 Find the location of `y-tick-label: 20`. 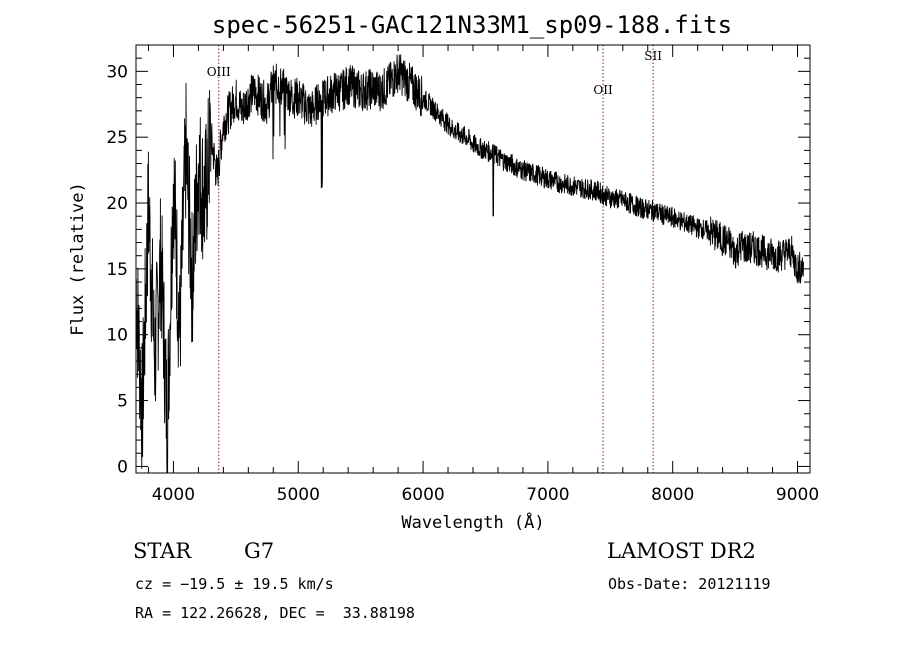

y-tick-label: 20 is located at coordinates (117, 204).